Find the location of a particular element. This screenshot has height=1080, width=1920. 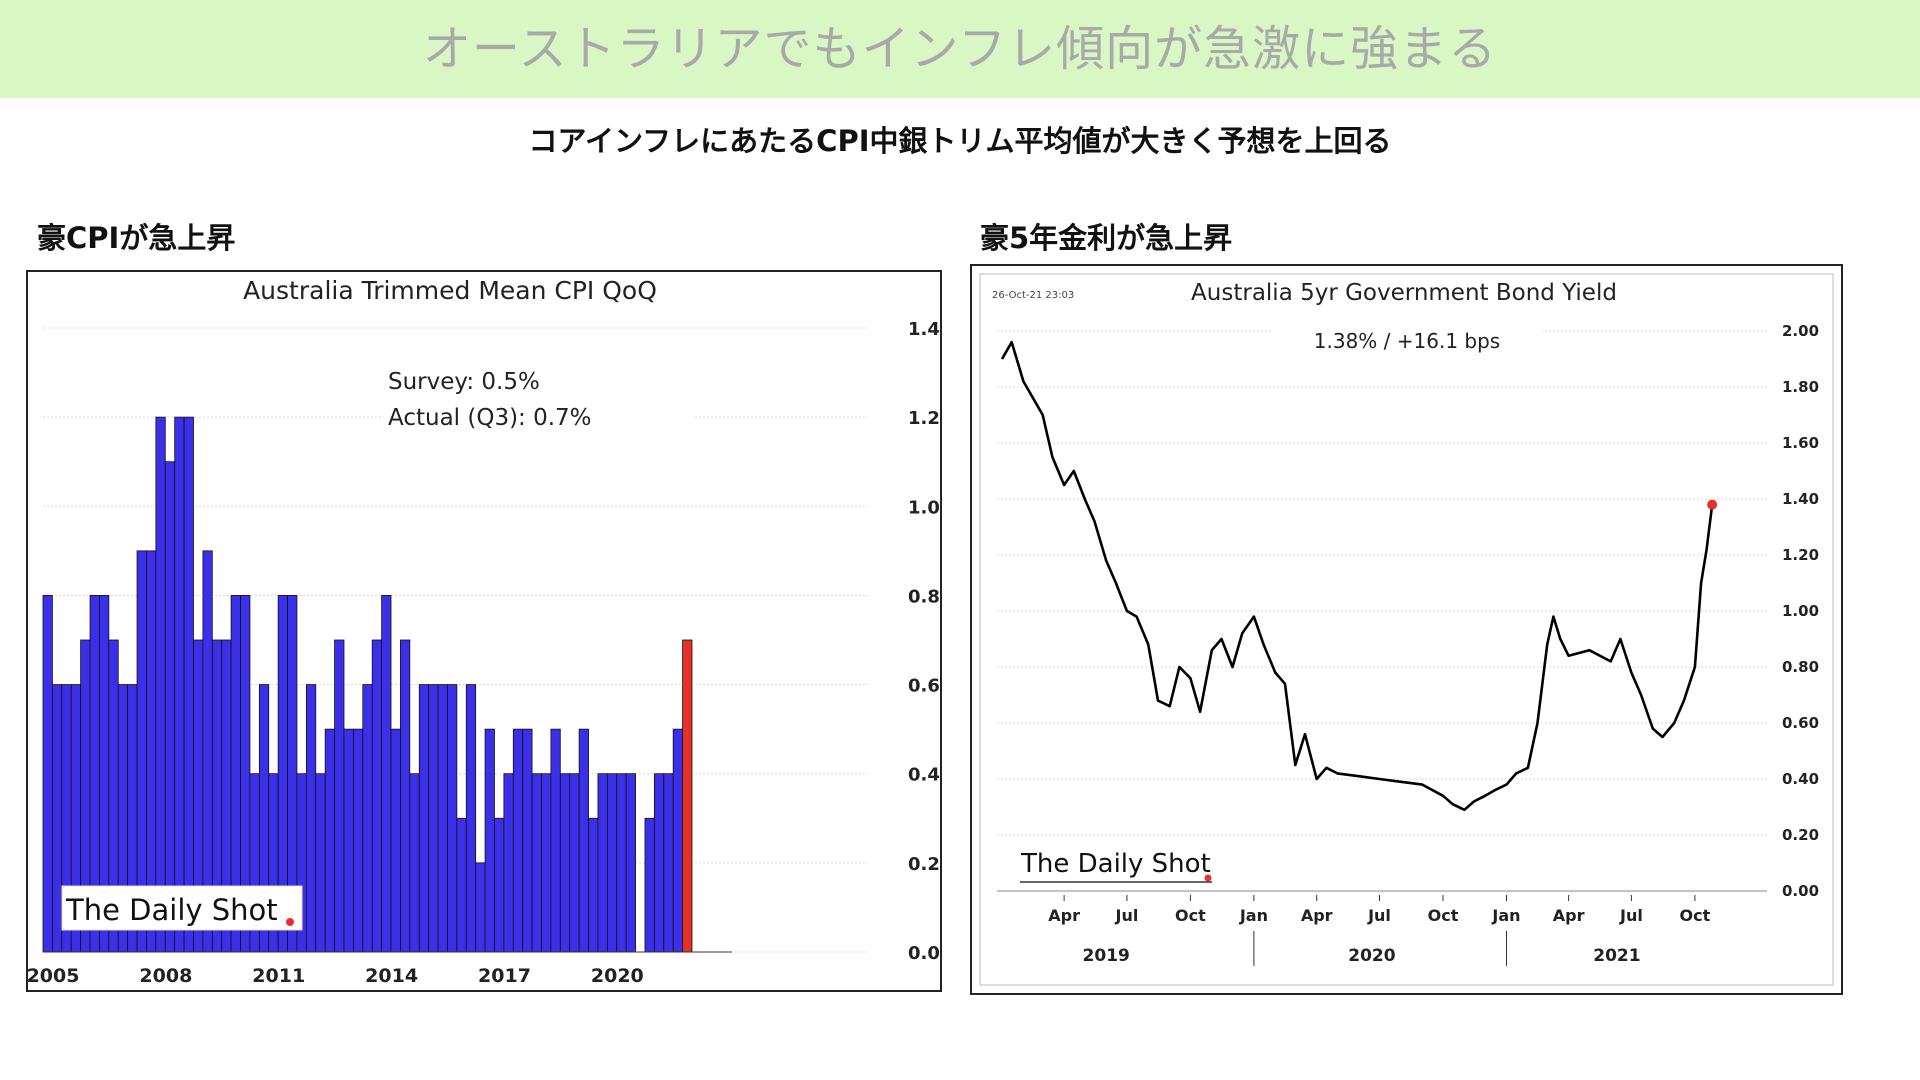

y-tick-label: 1.0 is located at coordinates (924, 507).